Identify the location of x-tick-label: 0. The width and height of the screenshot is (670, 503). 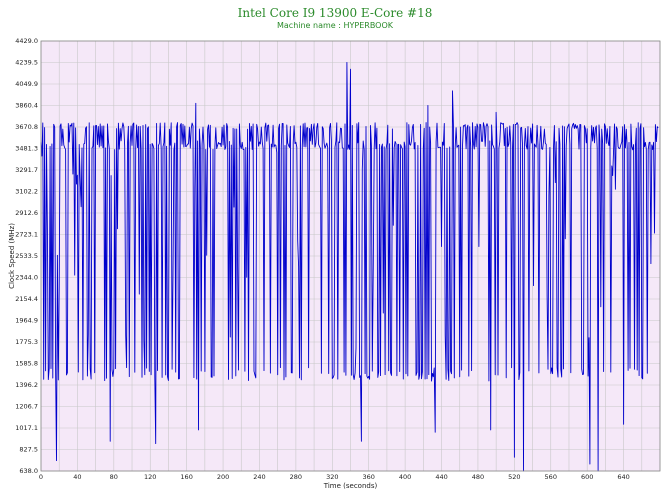
(41, 477).